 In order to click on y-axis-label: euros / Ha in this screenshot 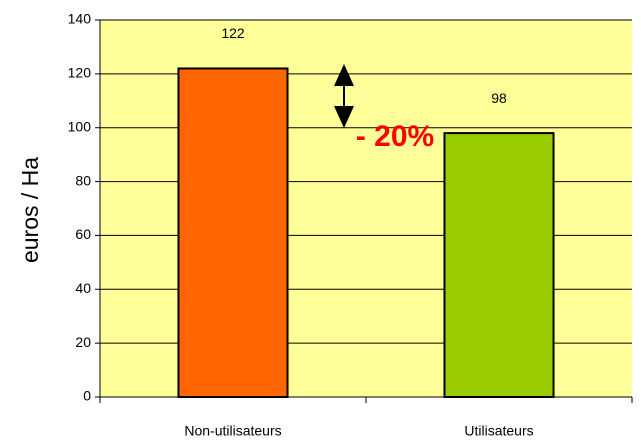, I will do `click(30, 210)`.